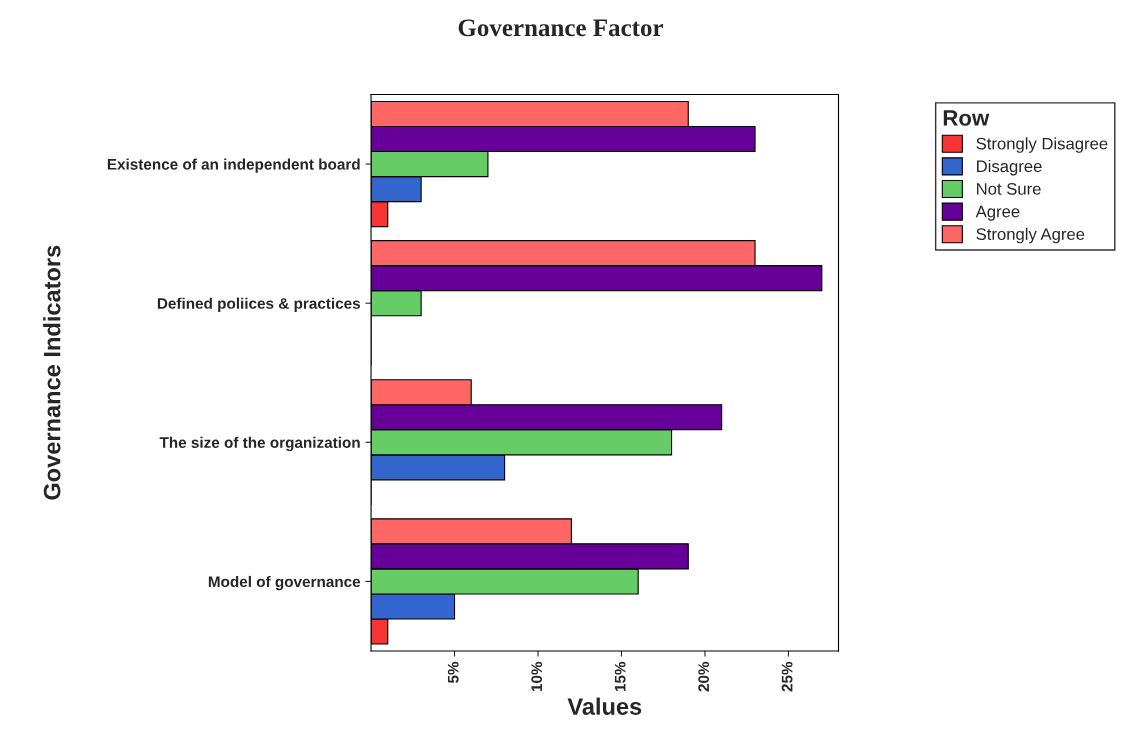  What do you see at coordinates (453, 672) in the screenshot?
I see `x-tick-label: 5%` at bounding box center [453, 672].